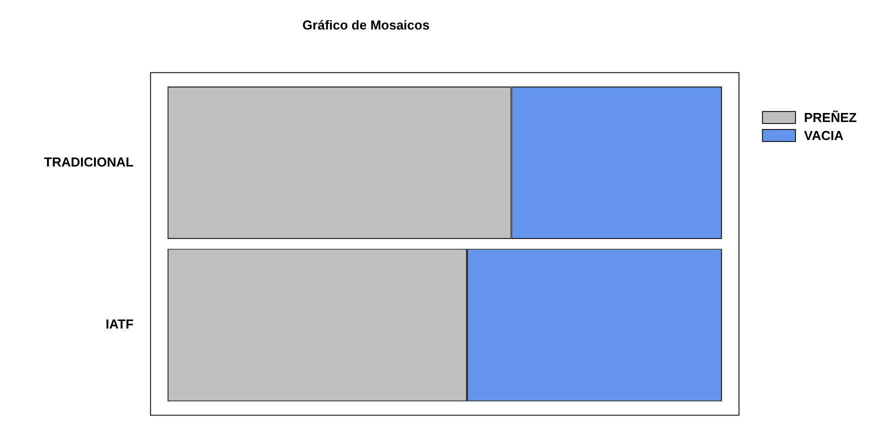 The height and width of the screenshot is (448, 872). What do you see at coordinates (89, 162) in the screenshot?
I see `y-tick-label: TRADICIONAL` at bounding box center [89, 162].